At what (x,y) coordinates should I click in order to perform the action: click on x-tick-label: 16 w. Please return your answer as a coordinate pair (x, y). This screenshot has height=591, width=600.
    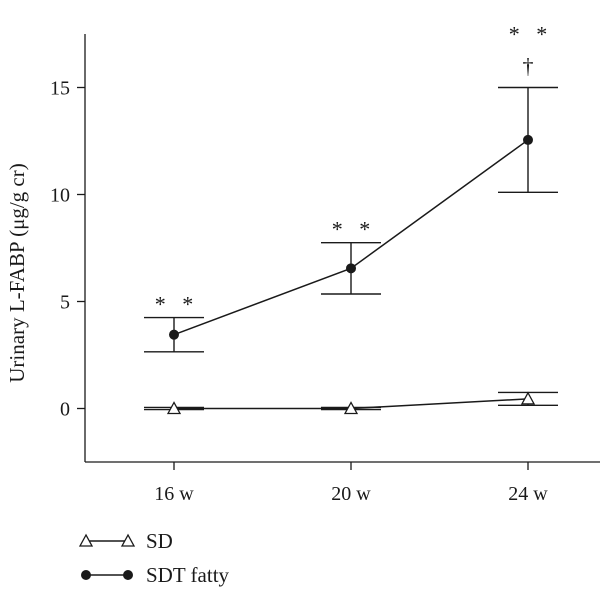
    Looking at the image, I should click on (174, 494).